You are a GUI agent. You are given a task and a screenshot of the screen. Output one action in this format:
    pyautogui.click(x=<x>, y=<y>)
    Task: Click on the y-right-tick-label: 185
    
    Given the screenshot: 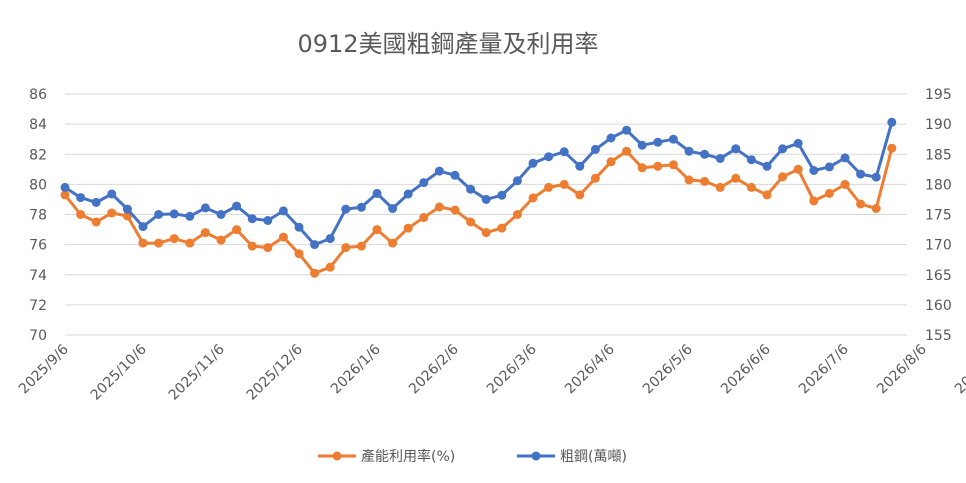 What is the action you would take?
    pyautogui.click(x=938, y=155)
    